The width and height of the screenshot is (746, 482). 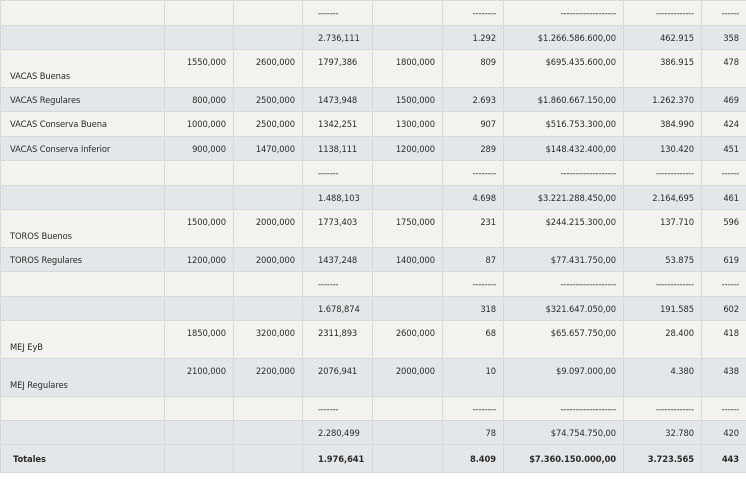 I want to click on reference-value-cell: 1800,000, so click(x=407, y=68).